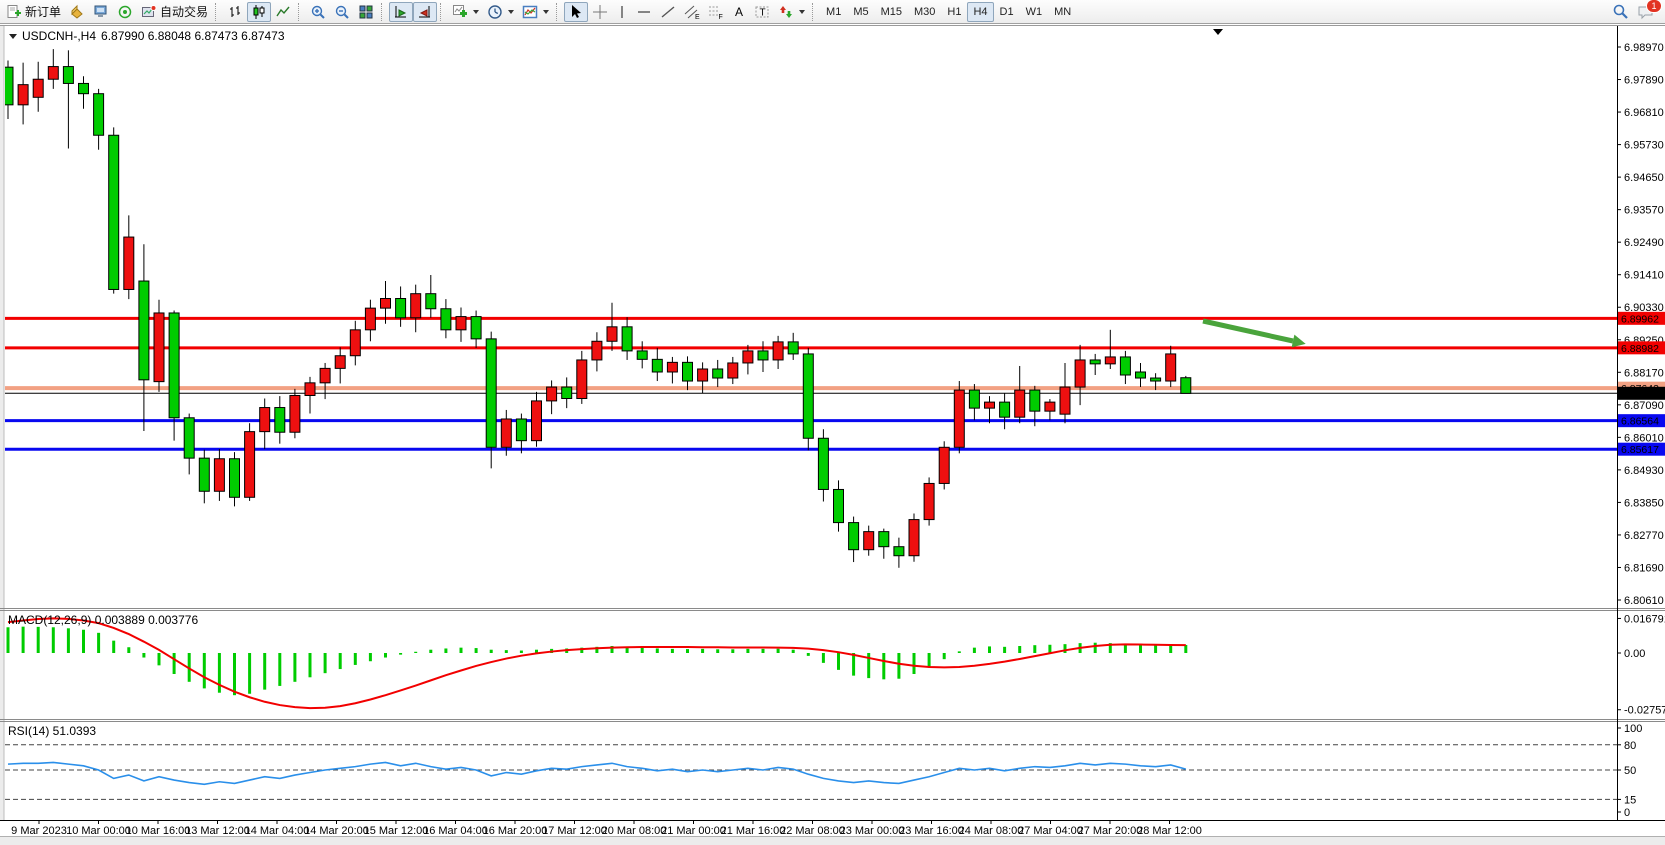 Image resolution: width=1665 pixels, height=845 pixels. What do you see at coordinates (1007, 12) in the screenshot?
I see `timeframe-D1: D1` at bounding box center [1007, 12].